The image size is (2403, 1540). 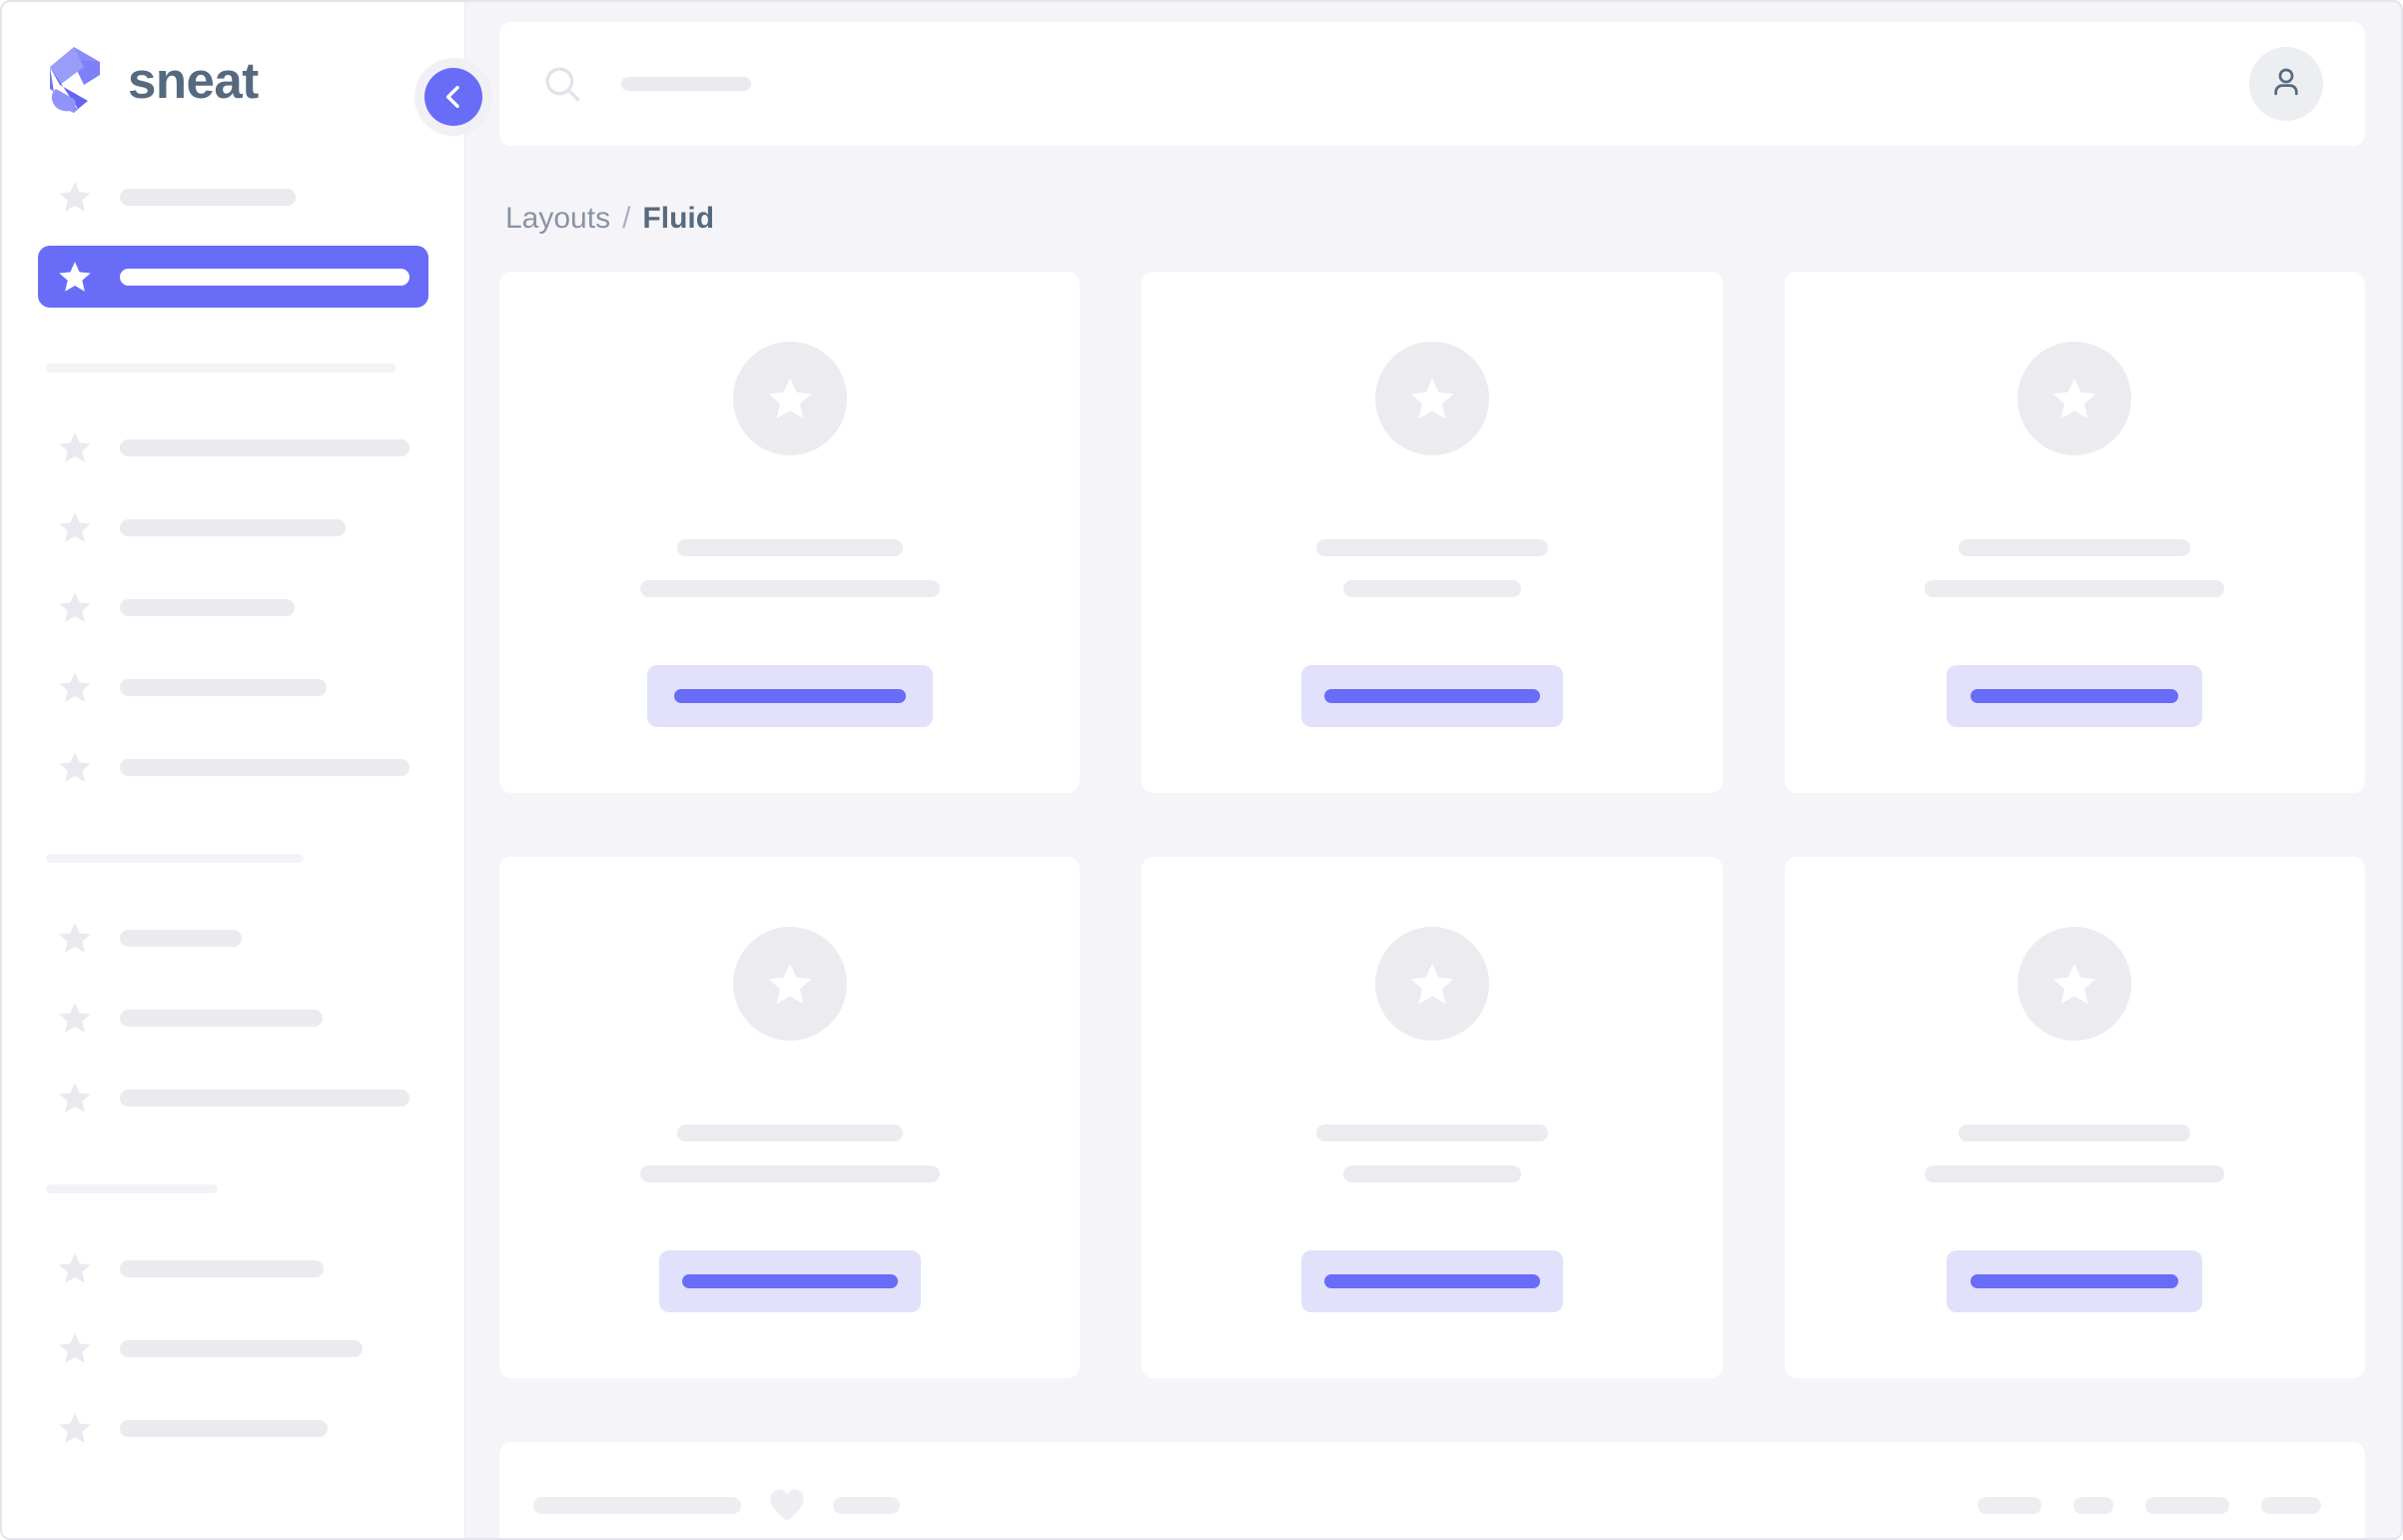 I want to click on user-avatar, so click(x=2286, y=84).